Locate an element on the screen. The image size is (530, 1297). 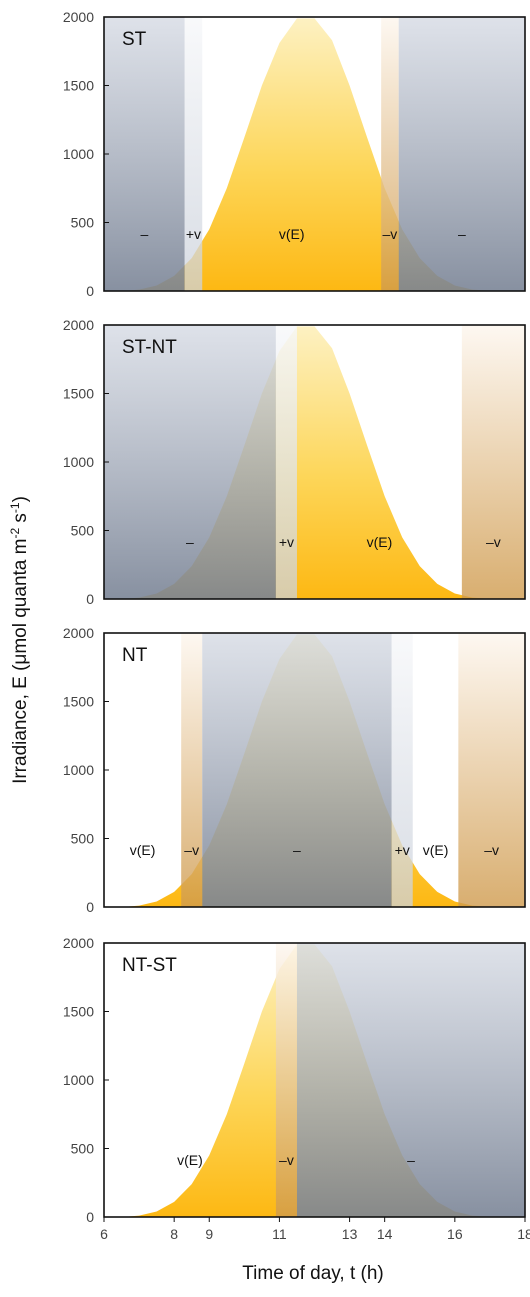
x-tick-label: 11 is located at coordinates (279, 1234).